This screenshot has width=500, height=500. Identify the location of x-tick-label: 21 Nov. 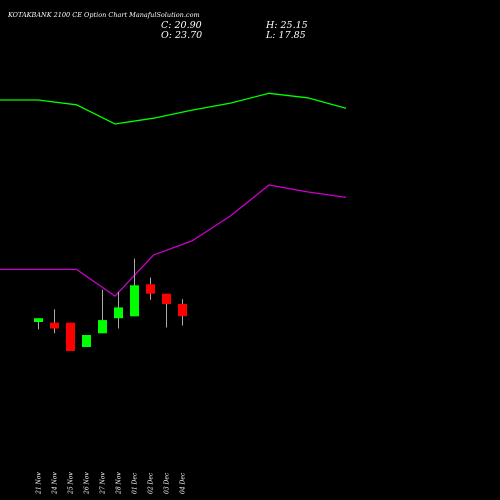
(39, 483).